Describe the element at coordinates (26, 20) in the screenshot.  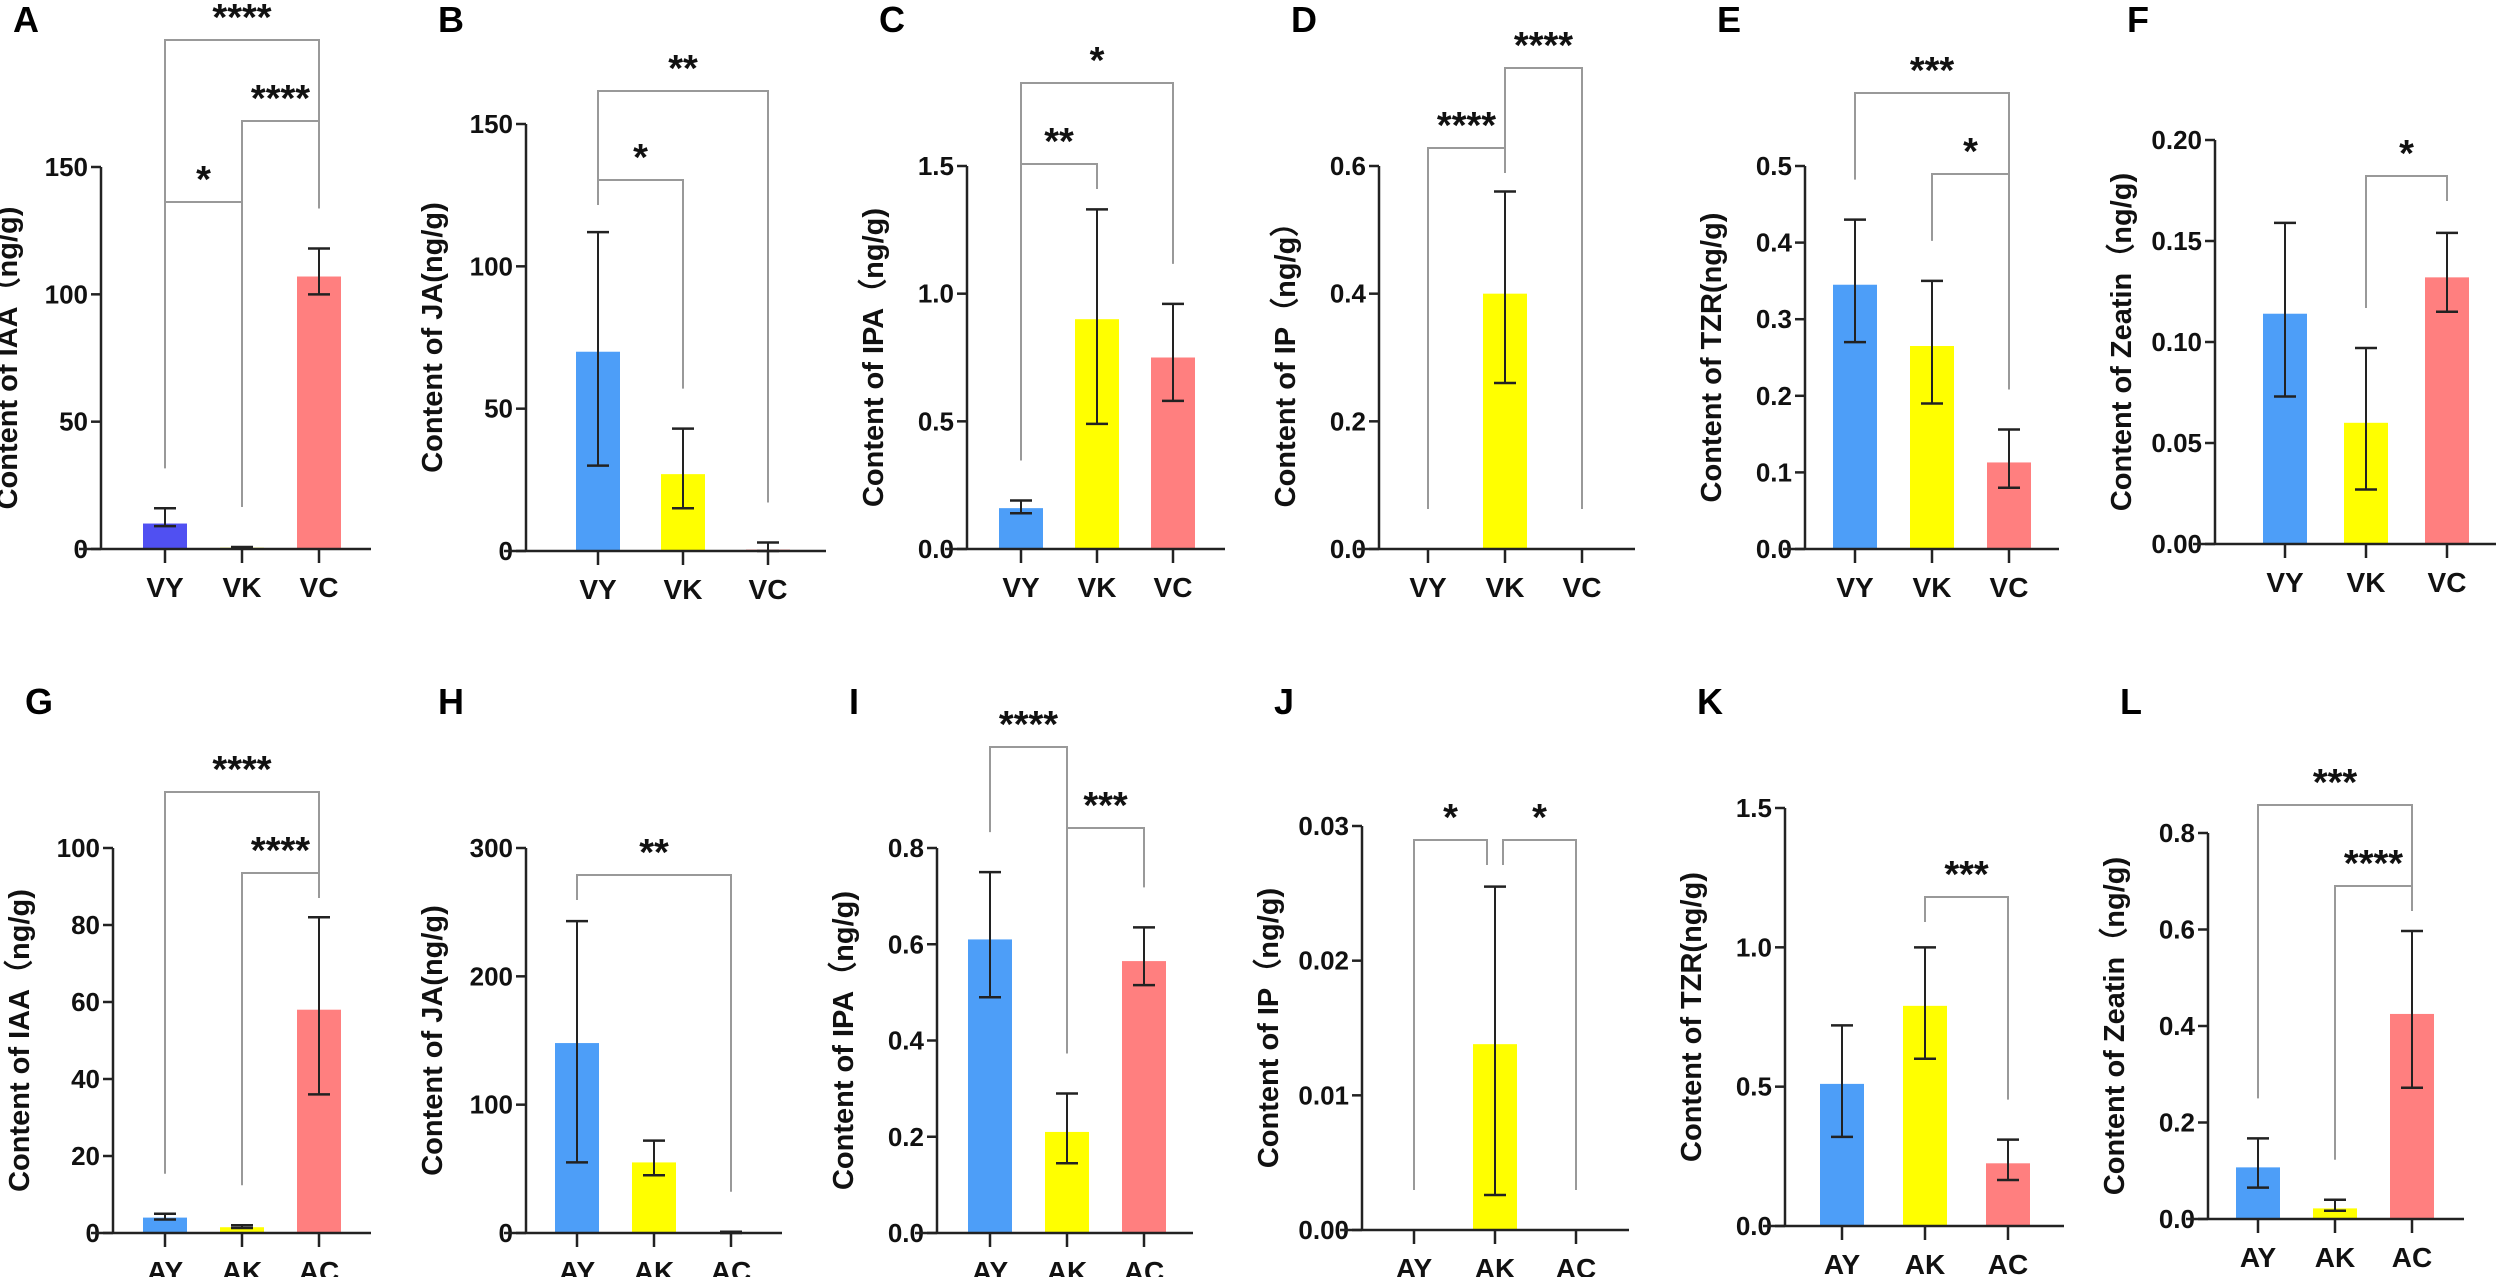
I see `panel-letter: A` at that location.